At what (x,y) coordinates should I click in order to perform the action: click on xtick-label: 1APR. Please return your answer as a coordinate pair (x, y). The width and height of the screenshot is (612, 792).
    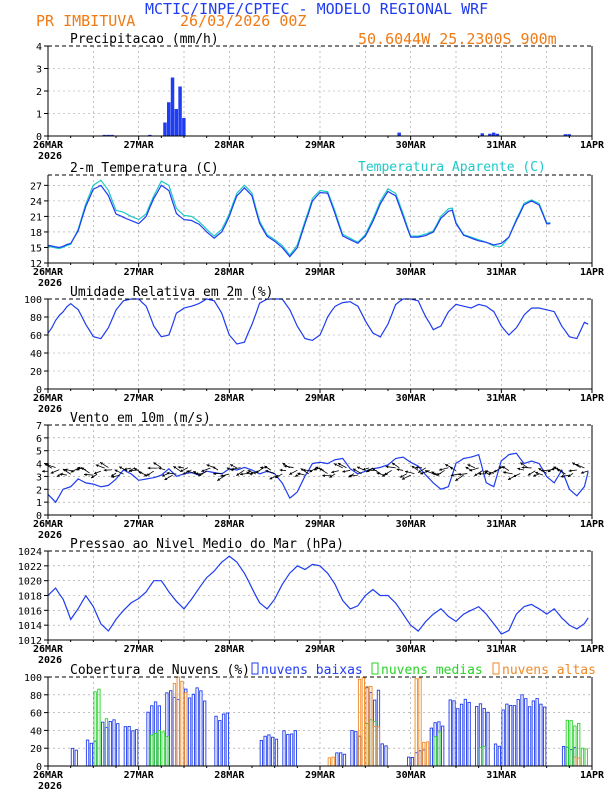
    Looking at the image, I should click on (592, 775).